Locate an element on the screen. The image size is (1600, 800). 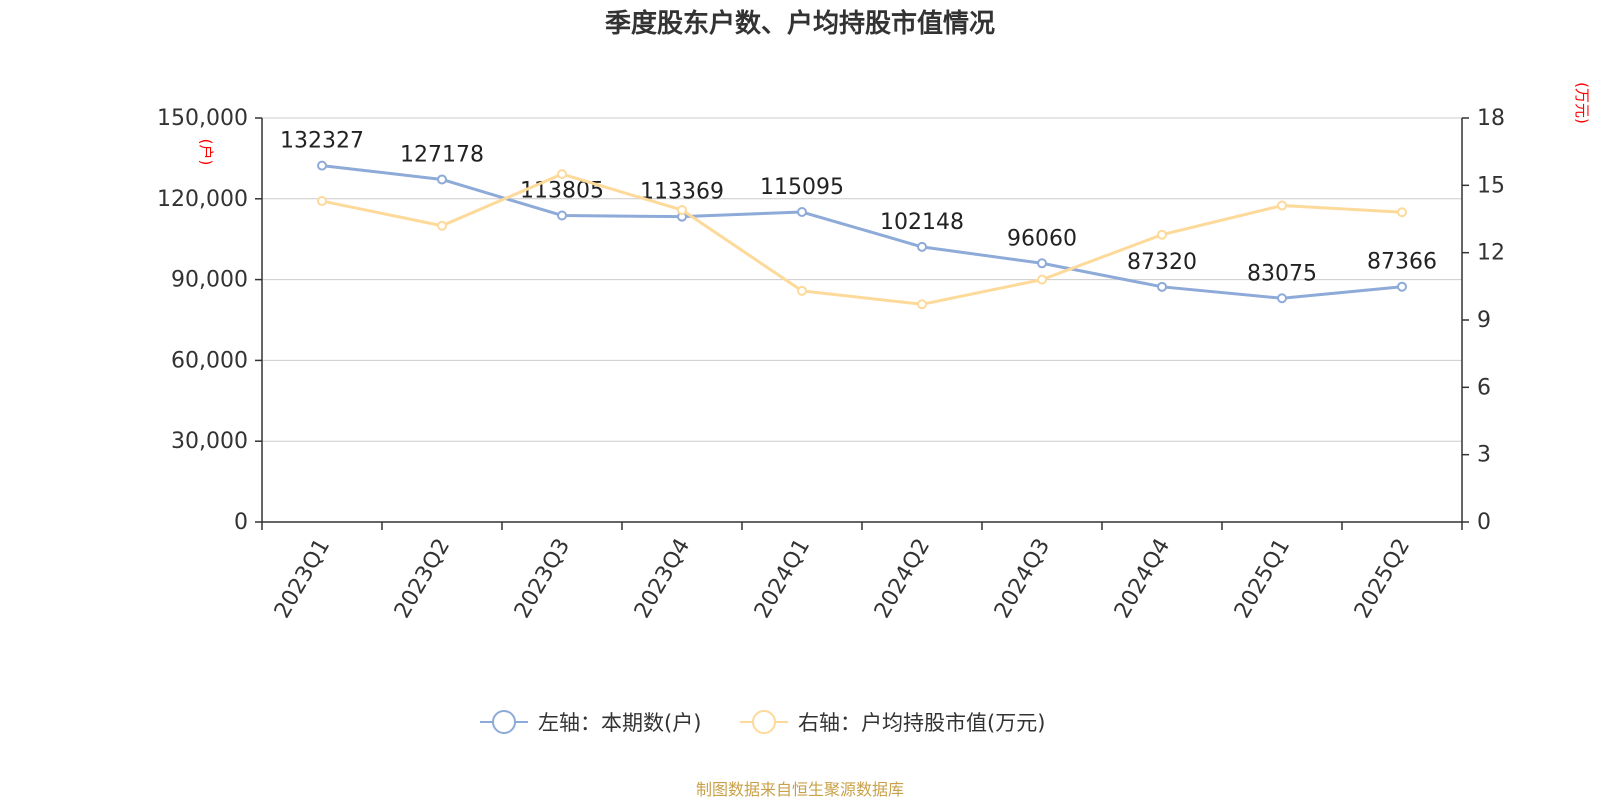
left-tick-label: 30,000 is located at coordinates (209, 441).